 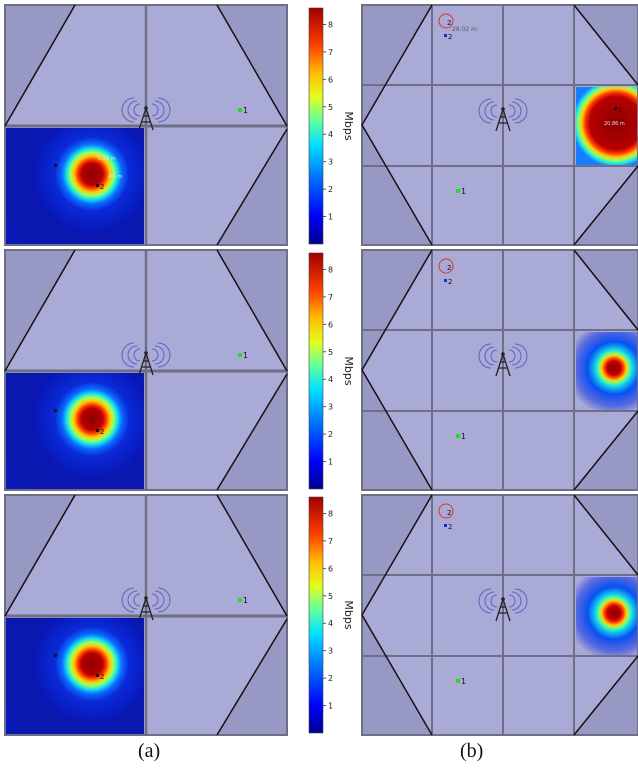 I want to click on heatmap-b1, so click(x=607, y=126).